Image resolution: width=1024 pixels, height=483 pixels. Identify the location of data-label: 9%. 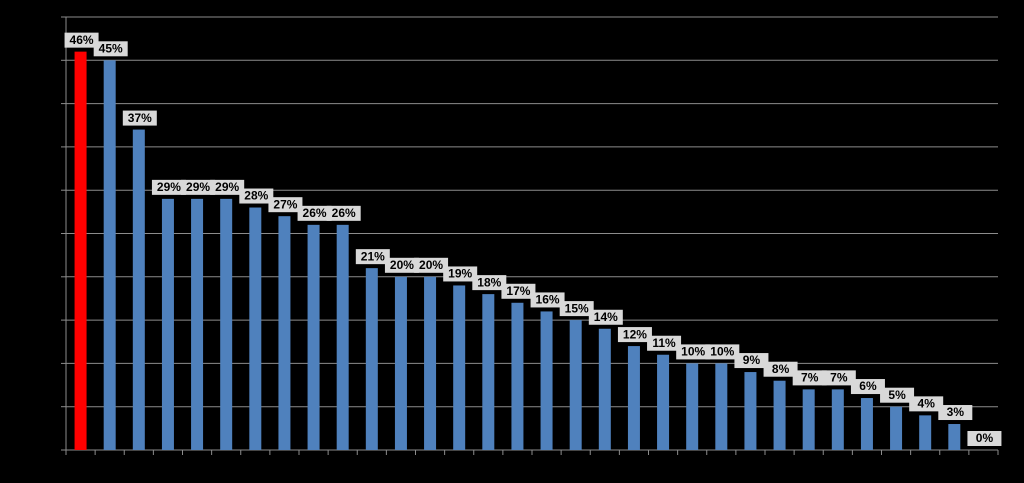
(752, 360).